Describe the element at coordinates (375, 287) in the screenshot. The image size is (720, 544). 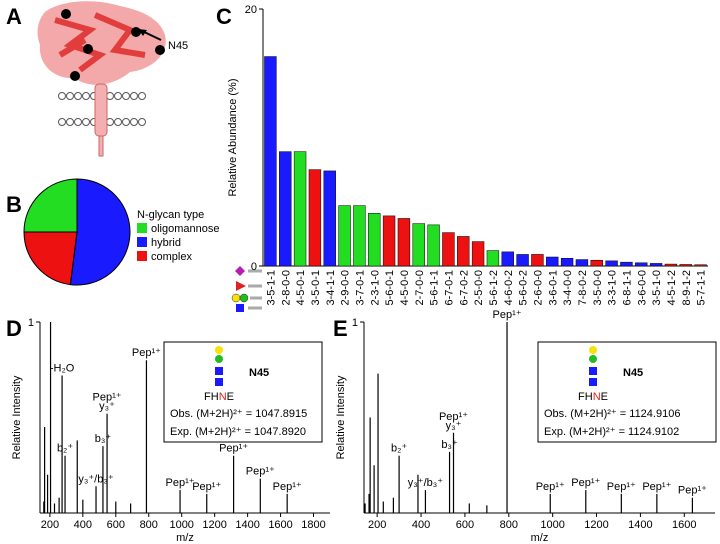
I see `x-tick-label: 2-3-1-0` at that location.